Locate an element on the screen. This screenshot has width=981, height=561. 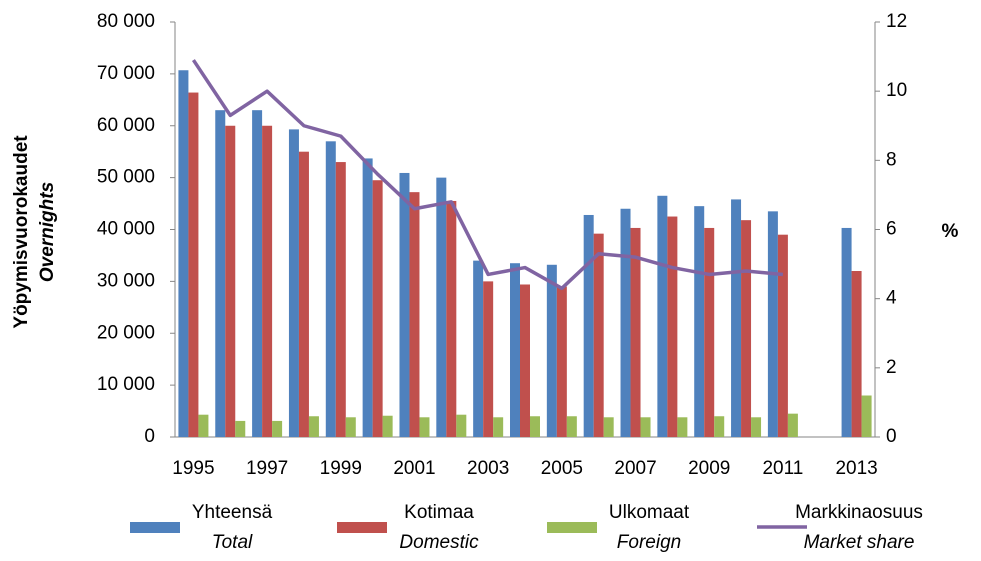
y-tick-label: 60 000 is located at coordinates (126, 125).